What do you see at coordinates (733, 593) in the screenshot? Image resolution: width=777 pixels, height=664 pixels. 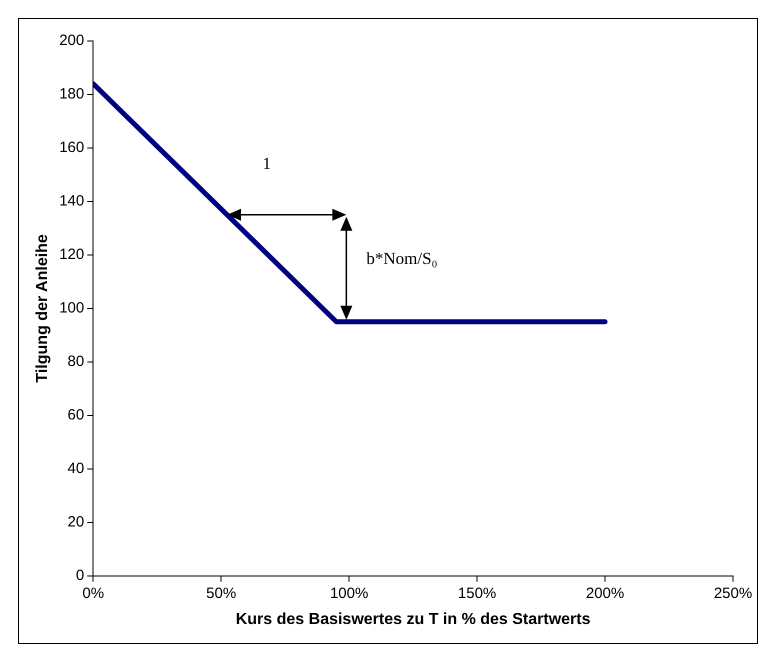 I see `x-tick-label: 250%` at bounding box center [733, 593].